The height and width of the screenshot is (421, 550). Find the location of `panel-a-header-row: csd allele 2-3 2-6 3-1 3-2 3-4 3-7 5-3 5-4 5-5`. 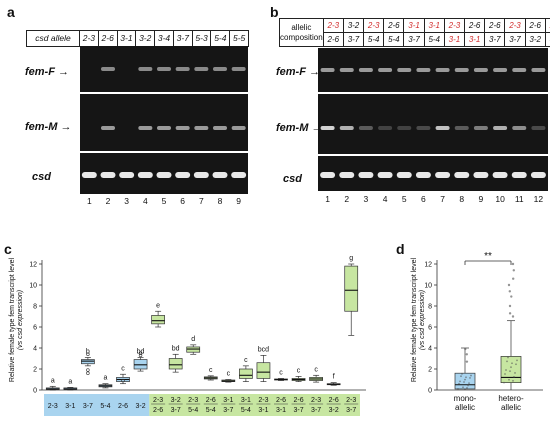

panel-a-header-row: csd allele 2-3 2-6 3-1 3-2 3-4 3-7 5-3 5-4 5-5 is located at coordinates (137, 38).